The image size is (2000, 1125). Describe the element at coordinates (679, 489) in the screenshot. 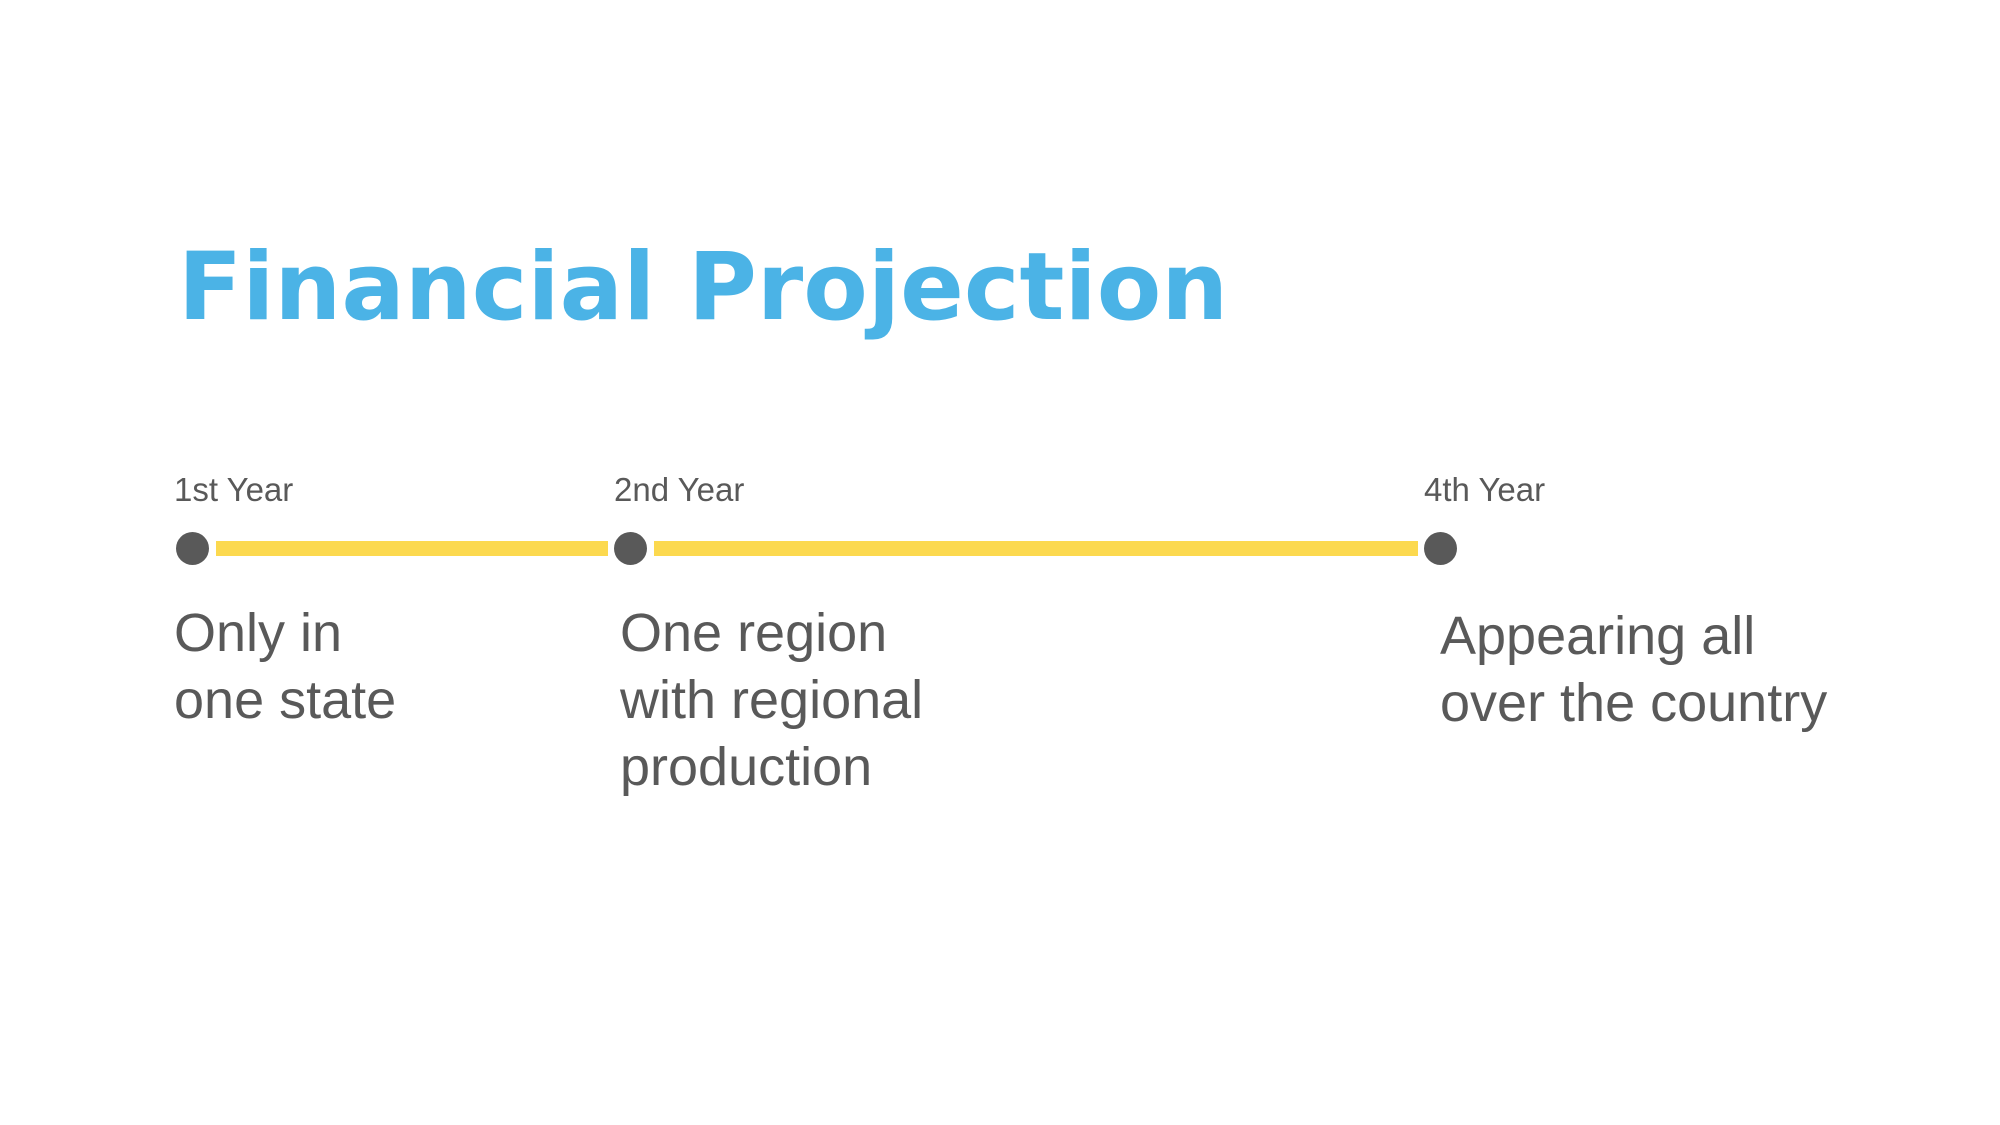

I see `milestone-year-label-2: 2nd Year` at that location.